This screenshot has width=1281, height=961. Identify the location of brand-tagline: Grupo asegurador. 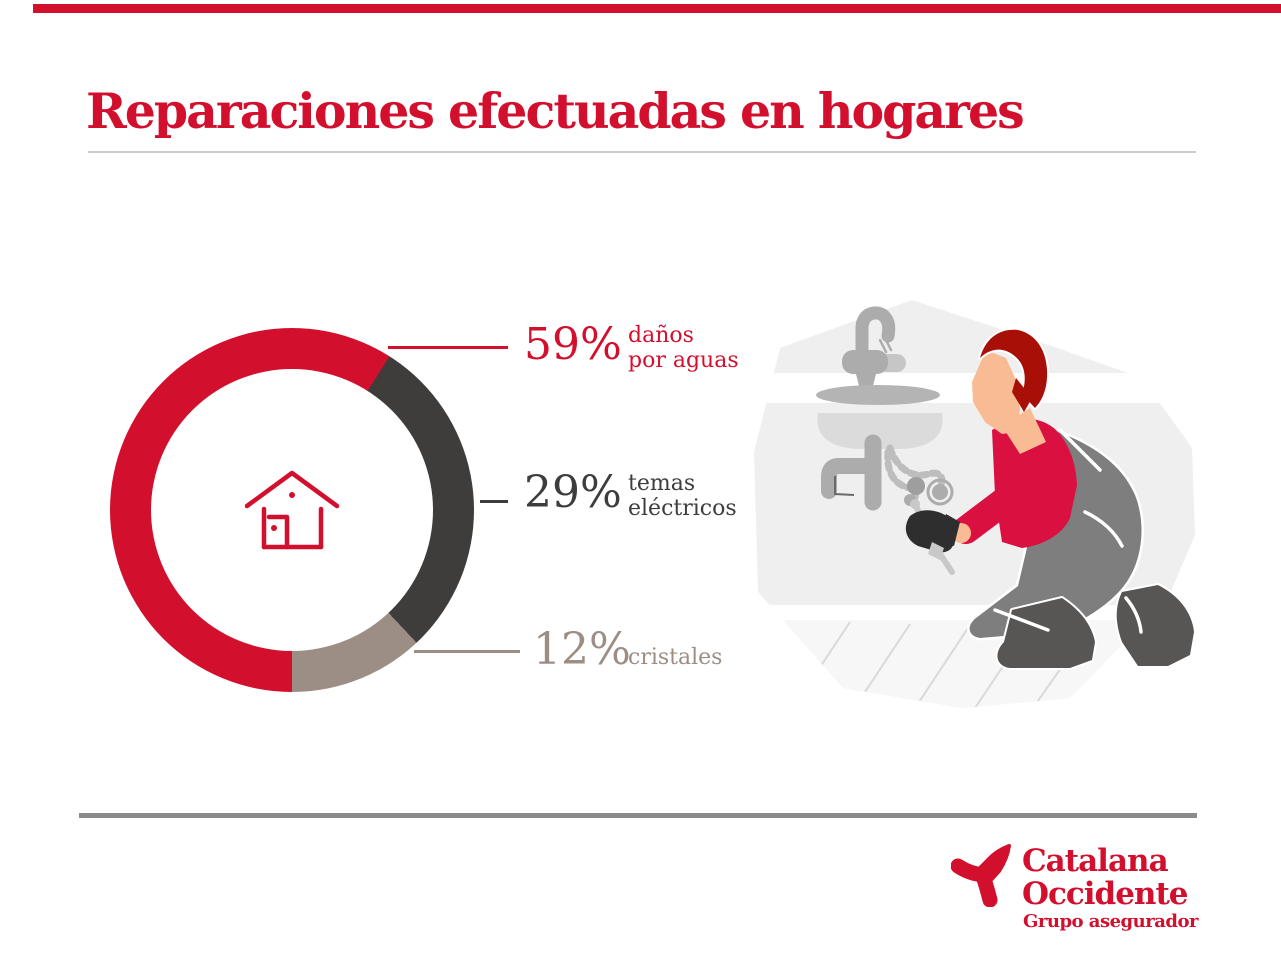
(1110, 921).